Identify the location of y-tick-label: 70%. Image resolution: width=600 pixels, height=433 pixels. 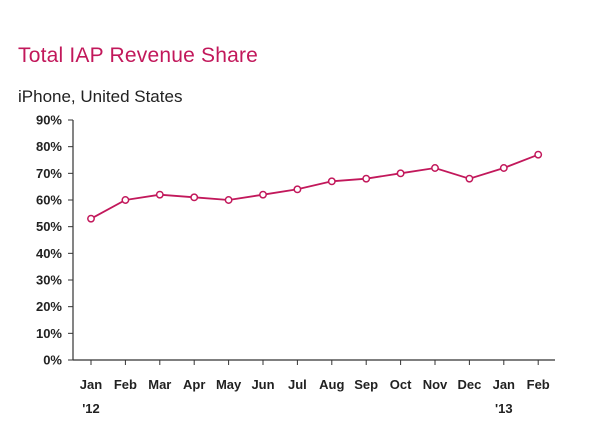
(49, 173).